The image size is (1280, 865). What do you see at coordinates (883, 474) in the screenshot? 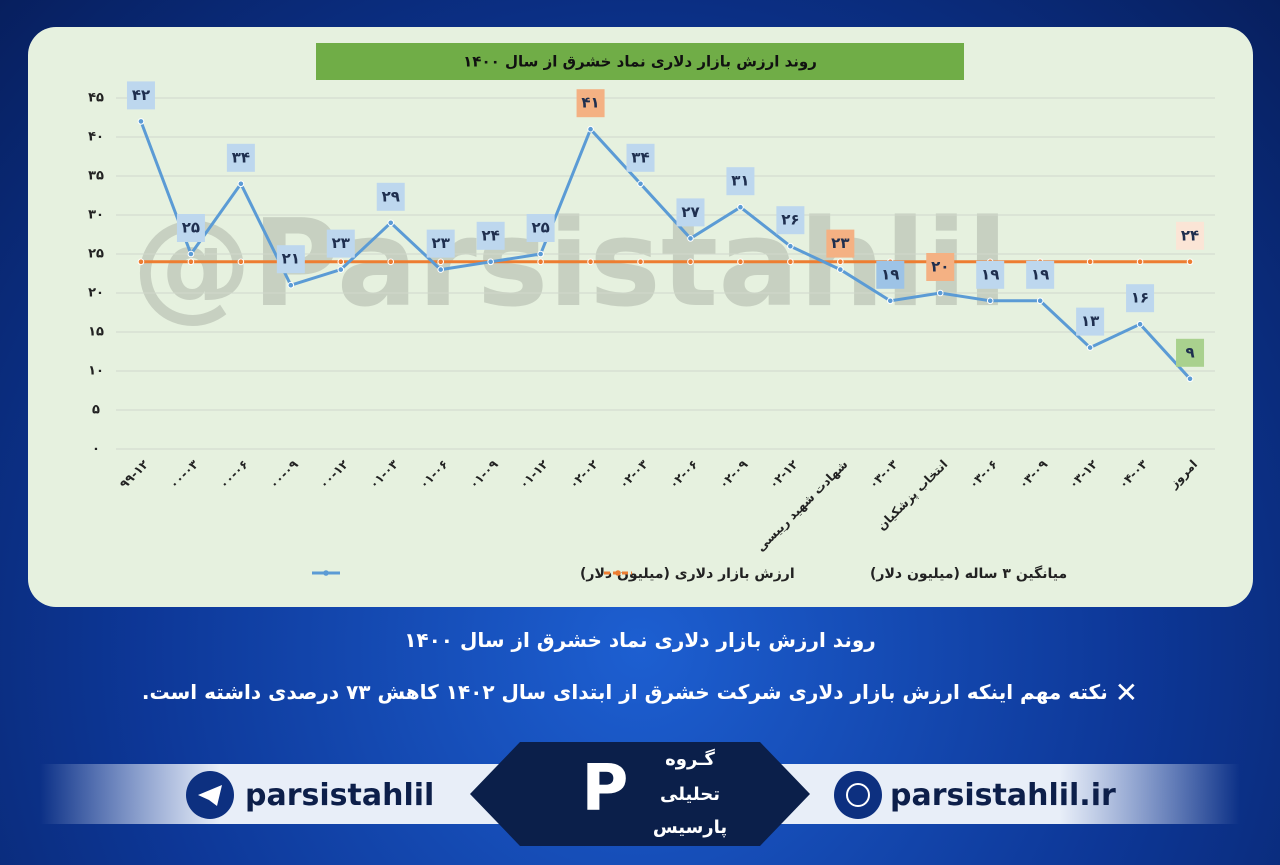
I see `x-tick-label: ۰۳-۰۳` at bounding box center [883, 474].